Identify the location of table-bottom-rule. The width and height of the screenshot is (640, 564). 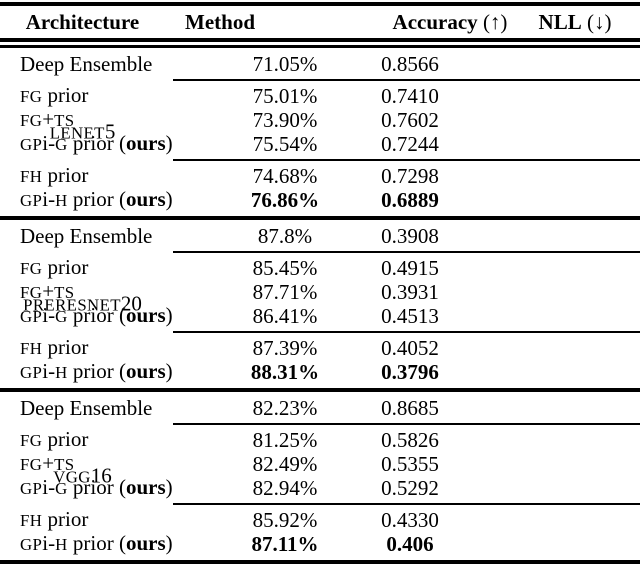
(320, 562).